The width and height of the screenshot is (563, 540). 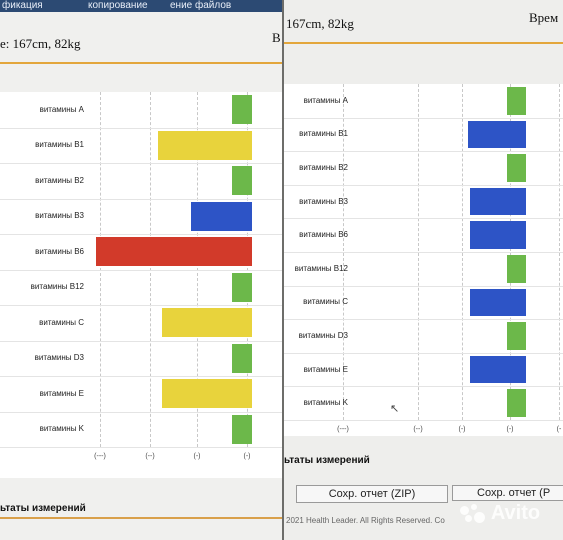 What do you see at coordinates (22, 5) in the screenshot?
I see `toolbar-item: фикация` at bounding box center [22, 5].